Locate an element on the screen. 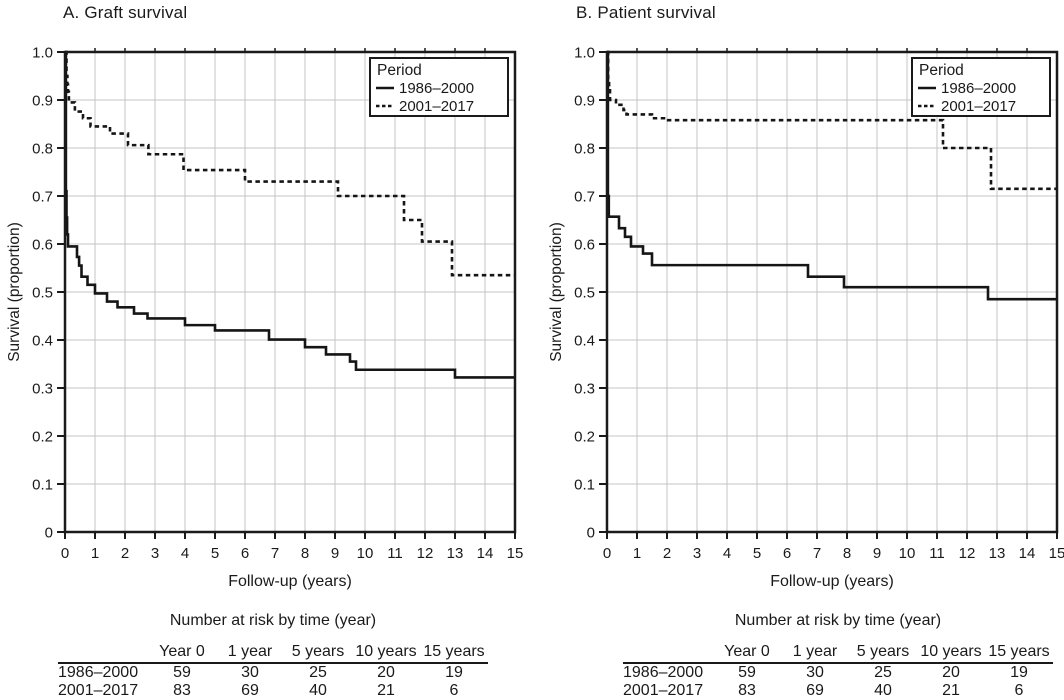 This screenshot has height=700, width=1064. svg-text: 0.2 is located at coordinates (584, 436).